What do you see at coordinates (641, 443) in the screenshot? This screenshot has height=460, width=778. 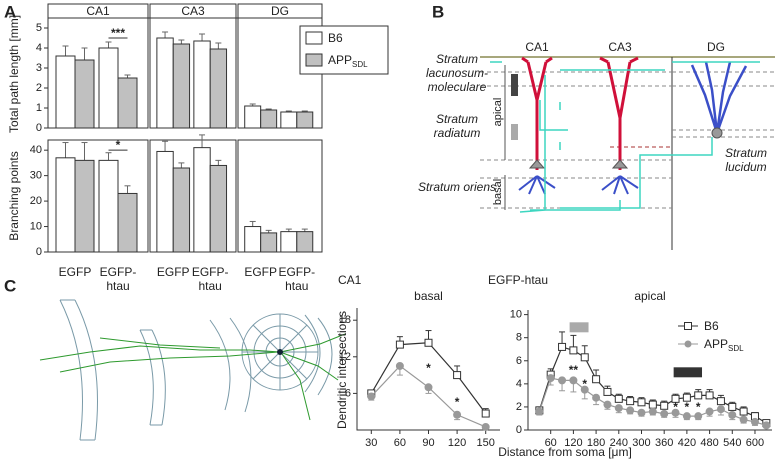 I see `x-tick-label: 300` at bounding box center [641, 443].